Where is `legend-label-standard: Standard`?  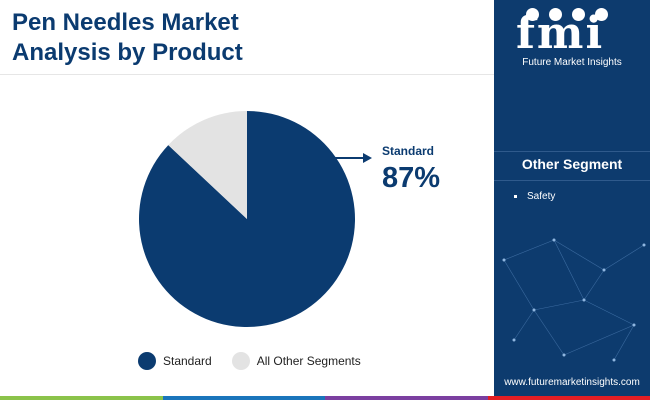 legend-label-standard: Standard is located at coordinates (187, 361).